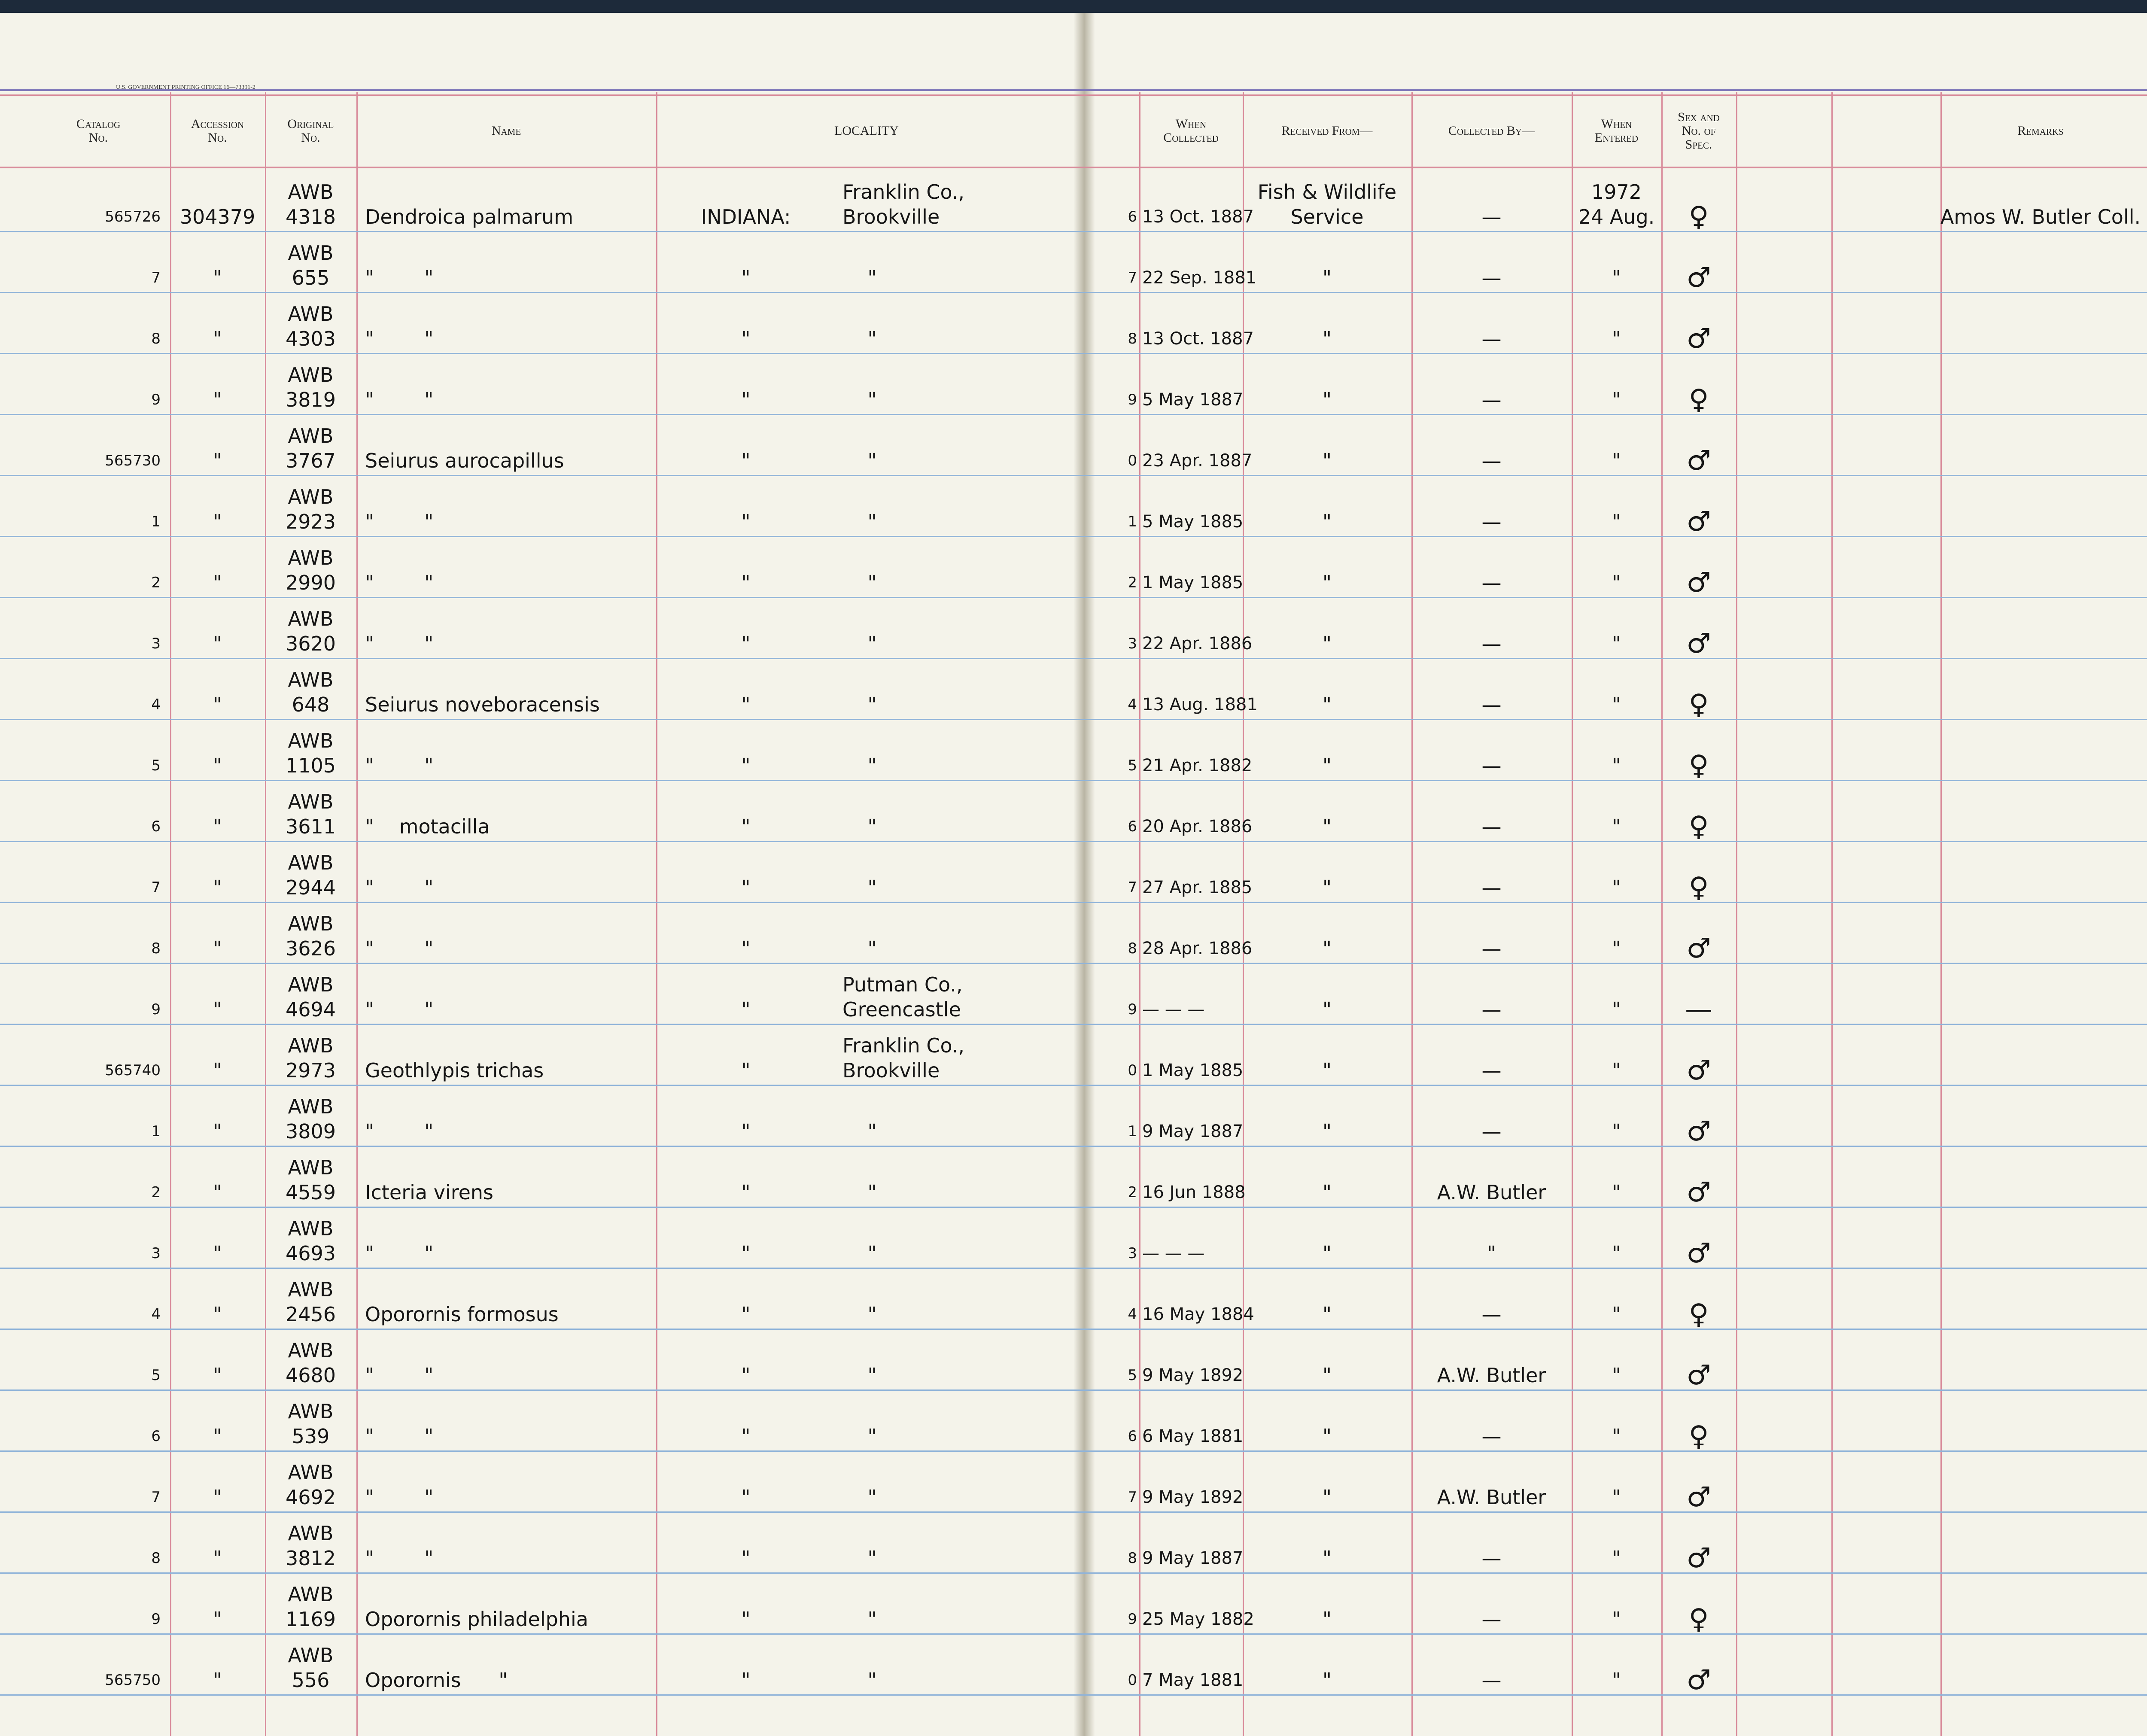 The width and height of the screenshot is (2147, 1736). Describe the element at coordinates (94, 1055) in the screenshot. I see `cell-catalog: 565740` at that location.